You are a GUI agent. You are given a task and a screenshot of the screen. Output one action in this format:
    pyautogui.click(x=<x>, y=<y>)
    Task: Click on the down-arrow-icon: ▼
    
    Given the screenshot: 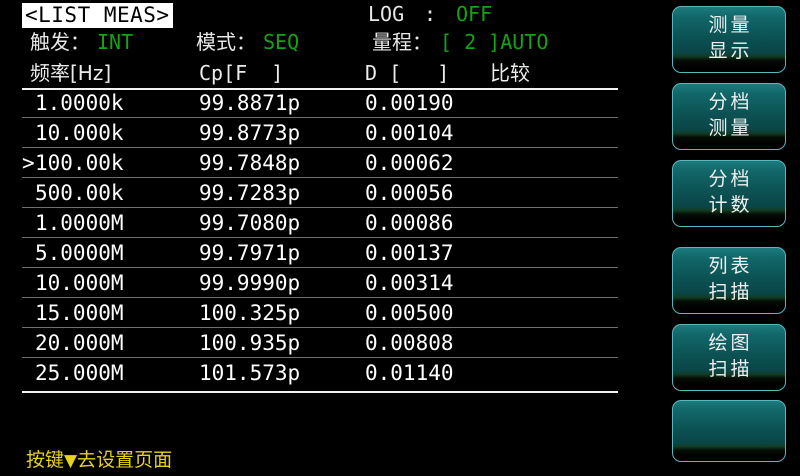 What is the action you would take?
    pyautogui.click(x=71, y=461)
    